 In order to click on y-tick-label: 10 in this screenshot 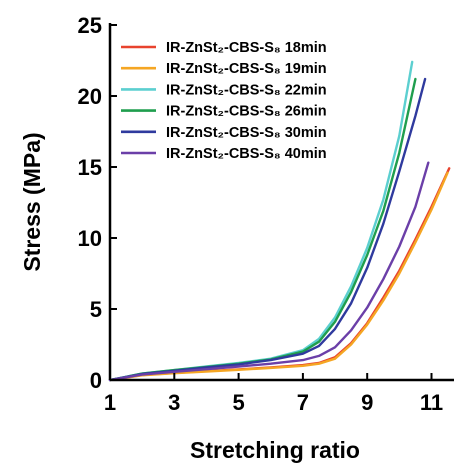, I will do `click(90, 238)`.